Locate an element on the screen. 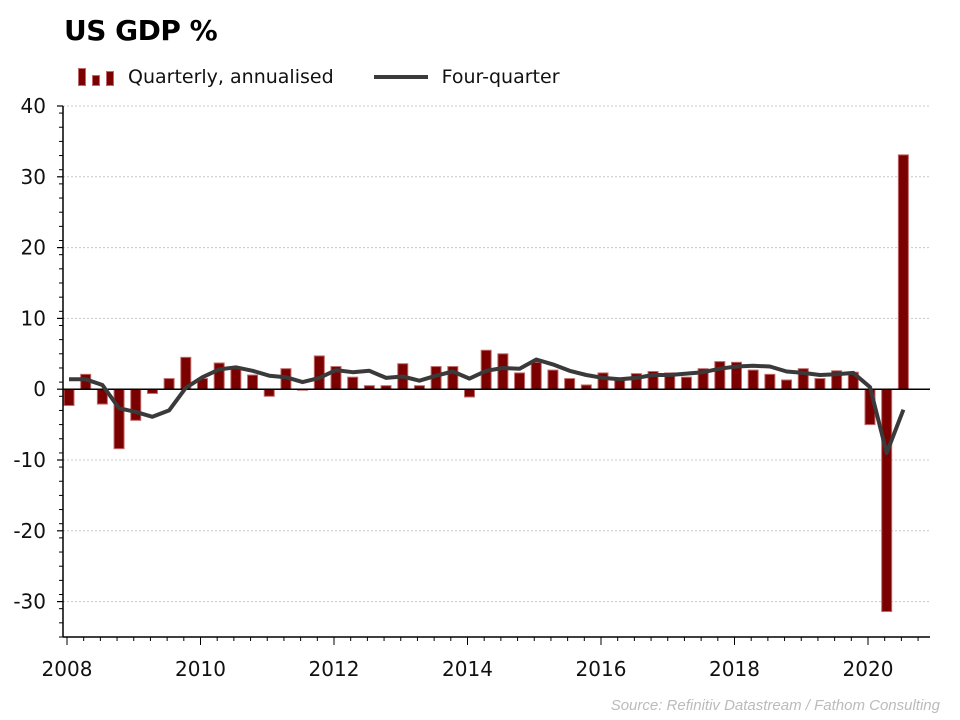  x-tick-label: 2008 is located at coordinates (67, 669).